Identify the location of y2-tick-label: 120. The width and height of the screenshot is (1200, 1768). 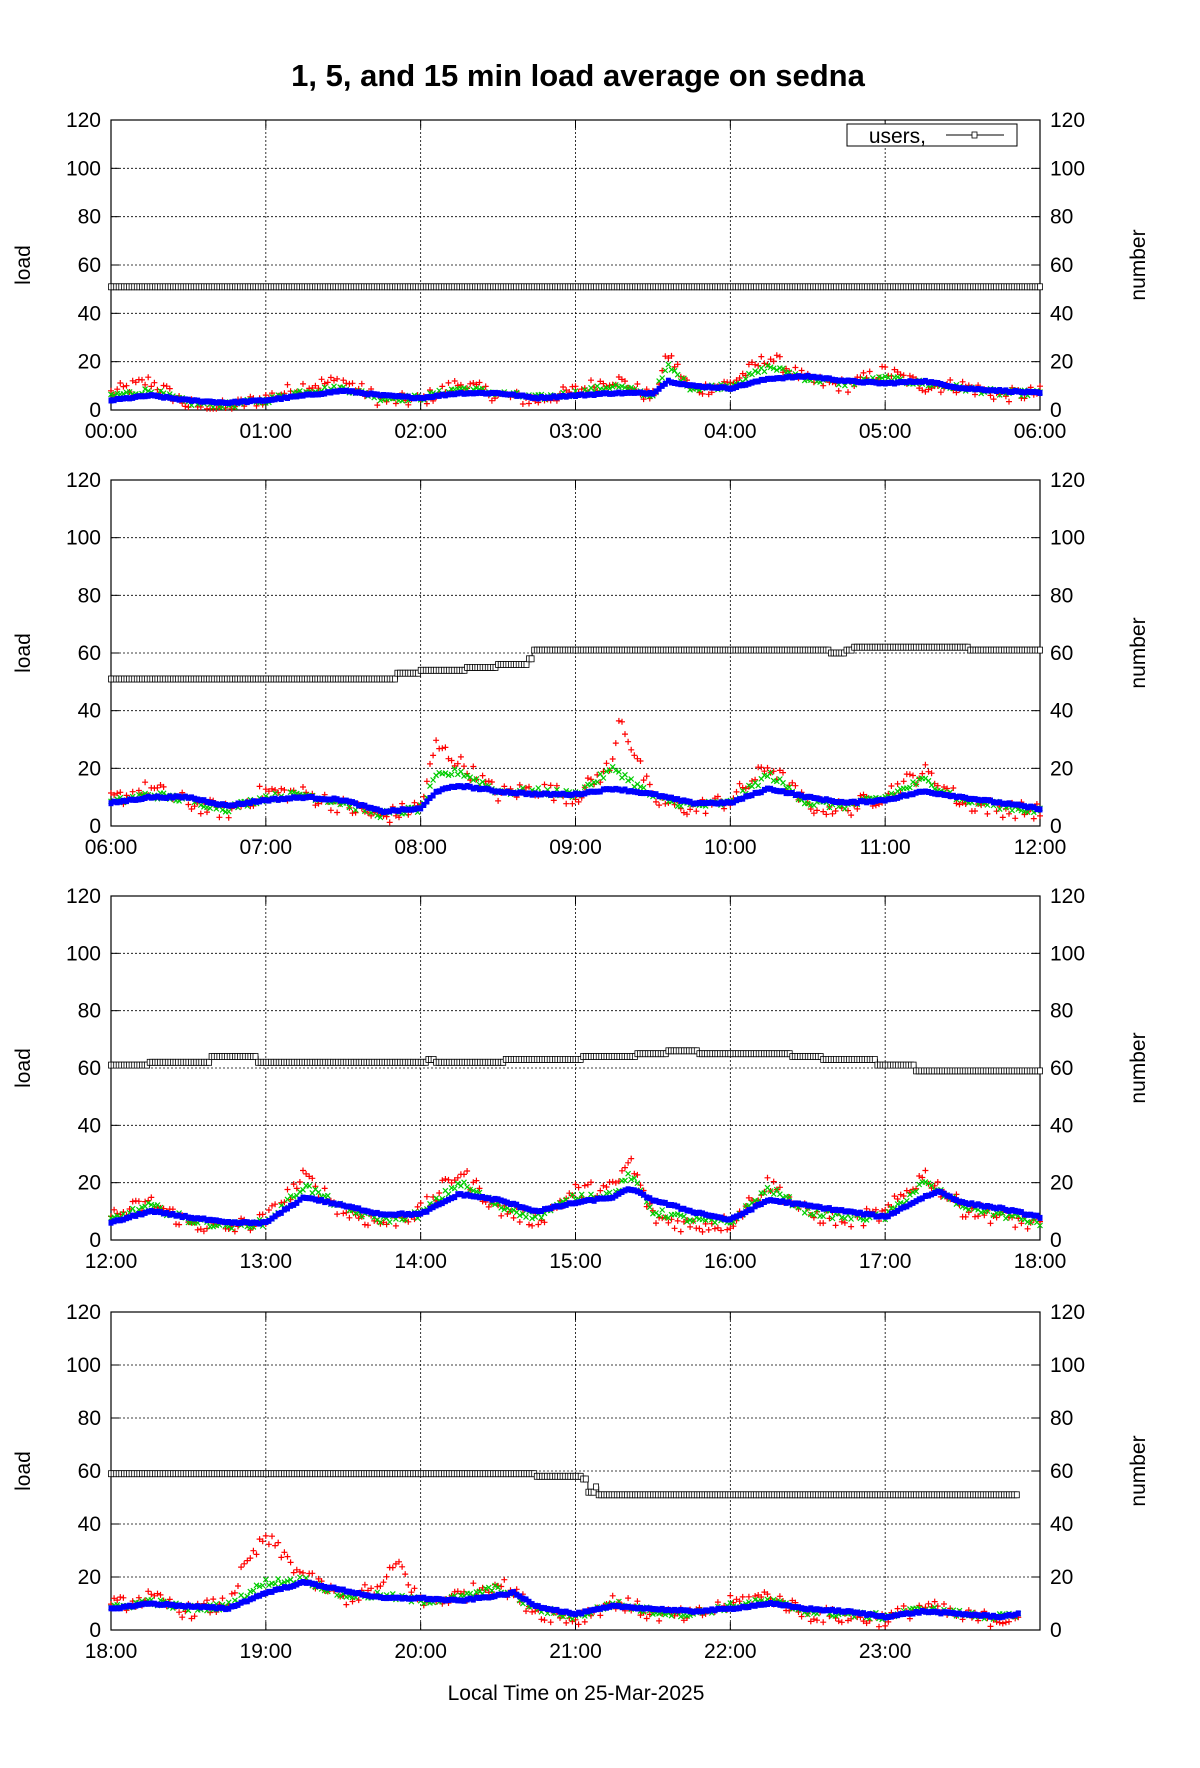
(1067, 896).